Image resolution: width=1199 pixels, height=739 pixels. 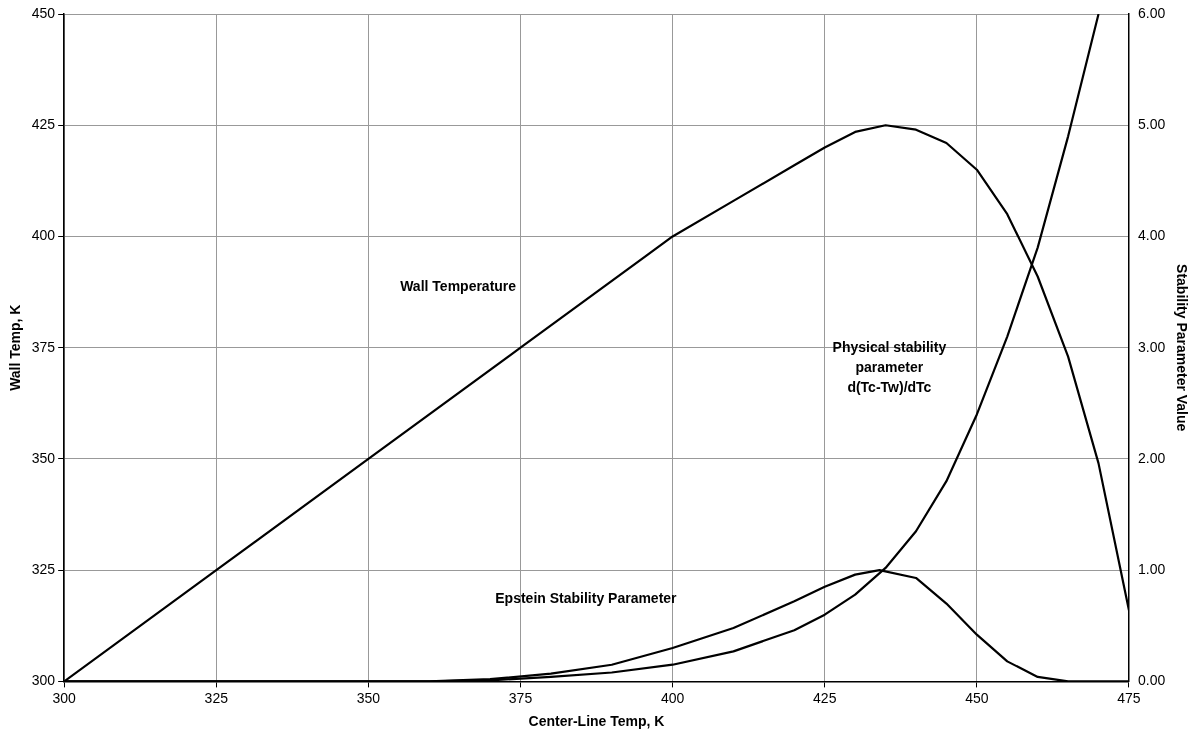 I want to click on x-tick-label: 350, so click(x=368, y=697).